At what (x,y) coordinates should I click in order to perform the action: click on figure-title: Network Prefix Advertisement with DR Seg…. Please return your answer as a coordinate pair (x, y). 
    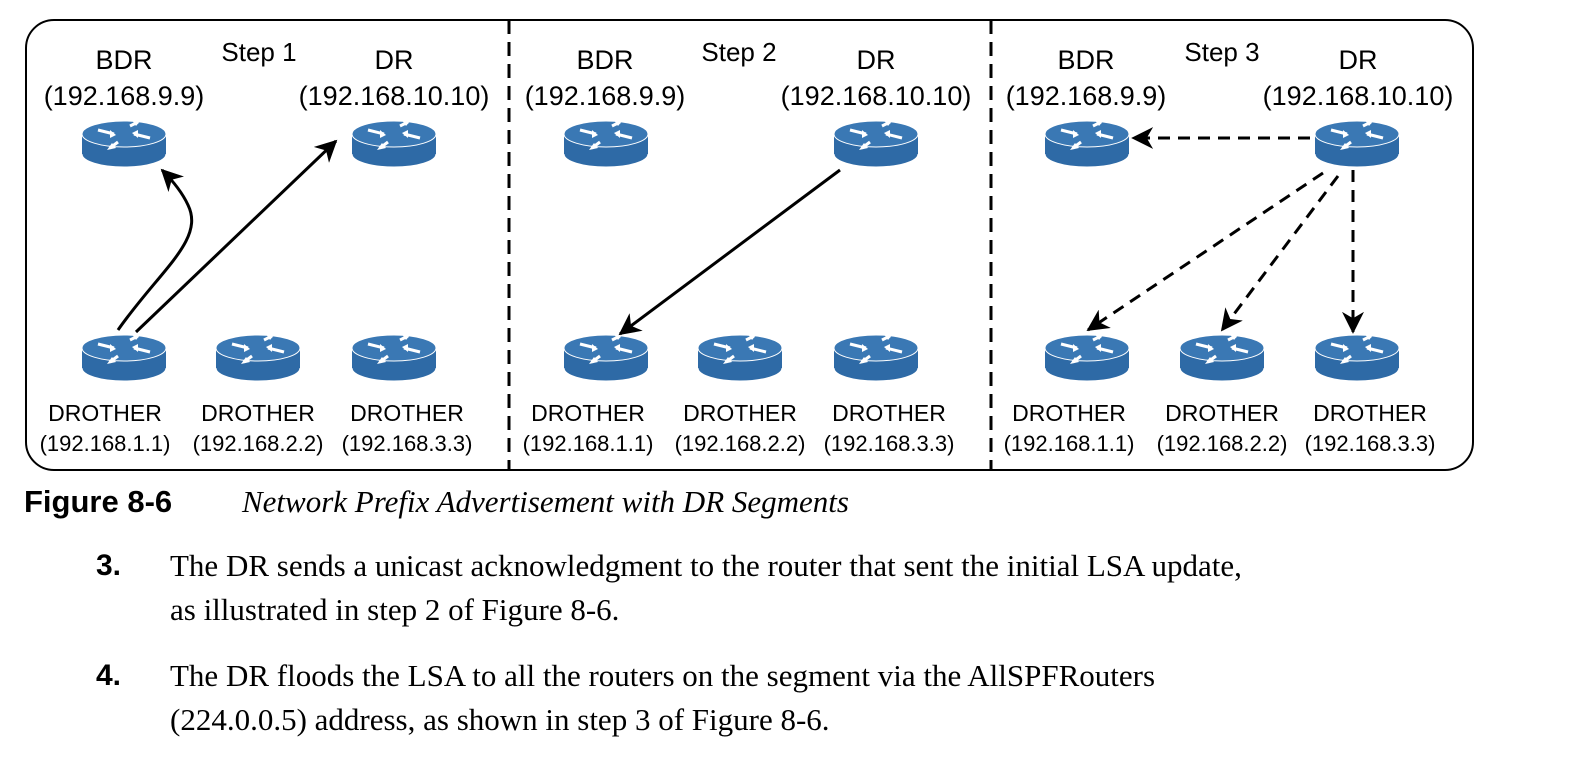
    Looking at the image, I should click on (545, 501).